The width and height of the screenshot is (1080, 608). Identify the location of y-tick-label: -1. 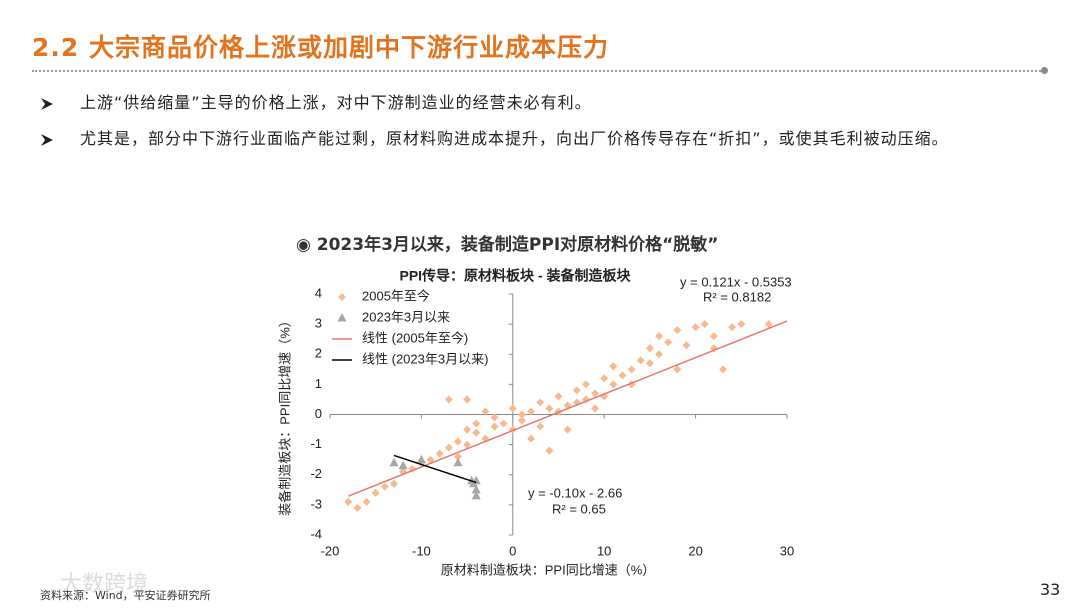
(316, 443).